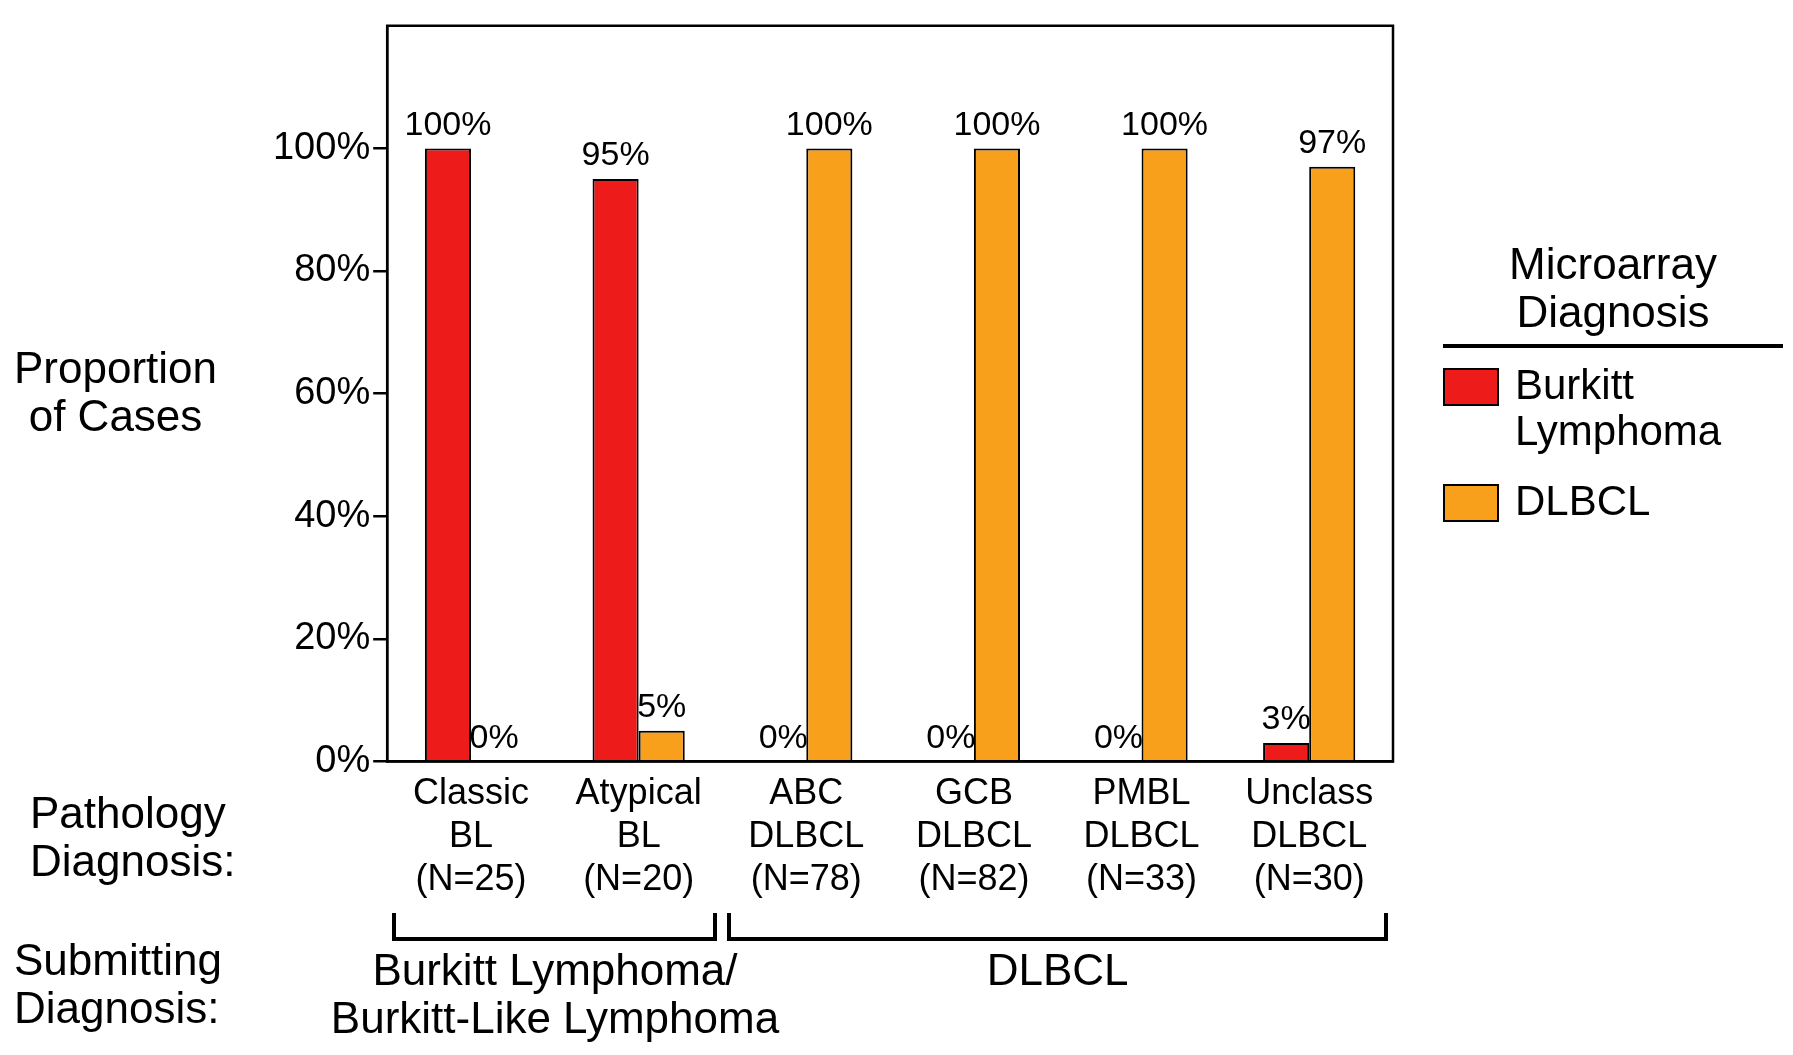  I want to click on y-tick-label: 20%, so click(332, 636).